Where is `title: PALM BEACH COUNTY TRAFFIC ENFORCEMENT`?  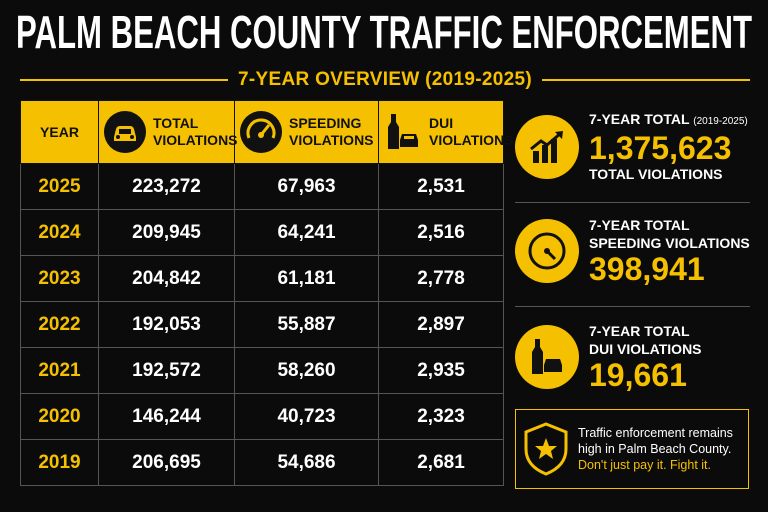 title: PALM BEACH COUNTY TRAFFIC ENFORCEMENT is located at coordinates (384, 32).